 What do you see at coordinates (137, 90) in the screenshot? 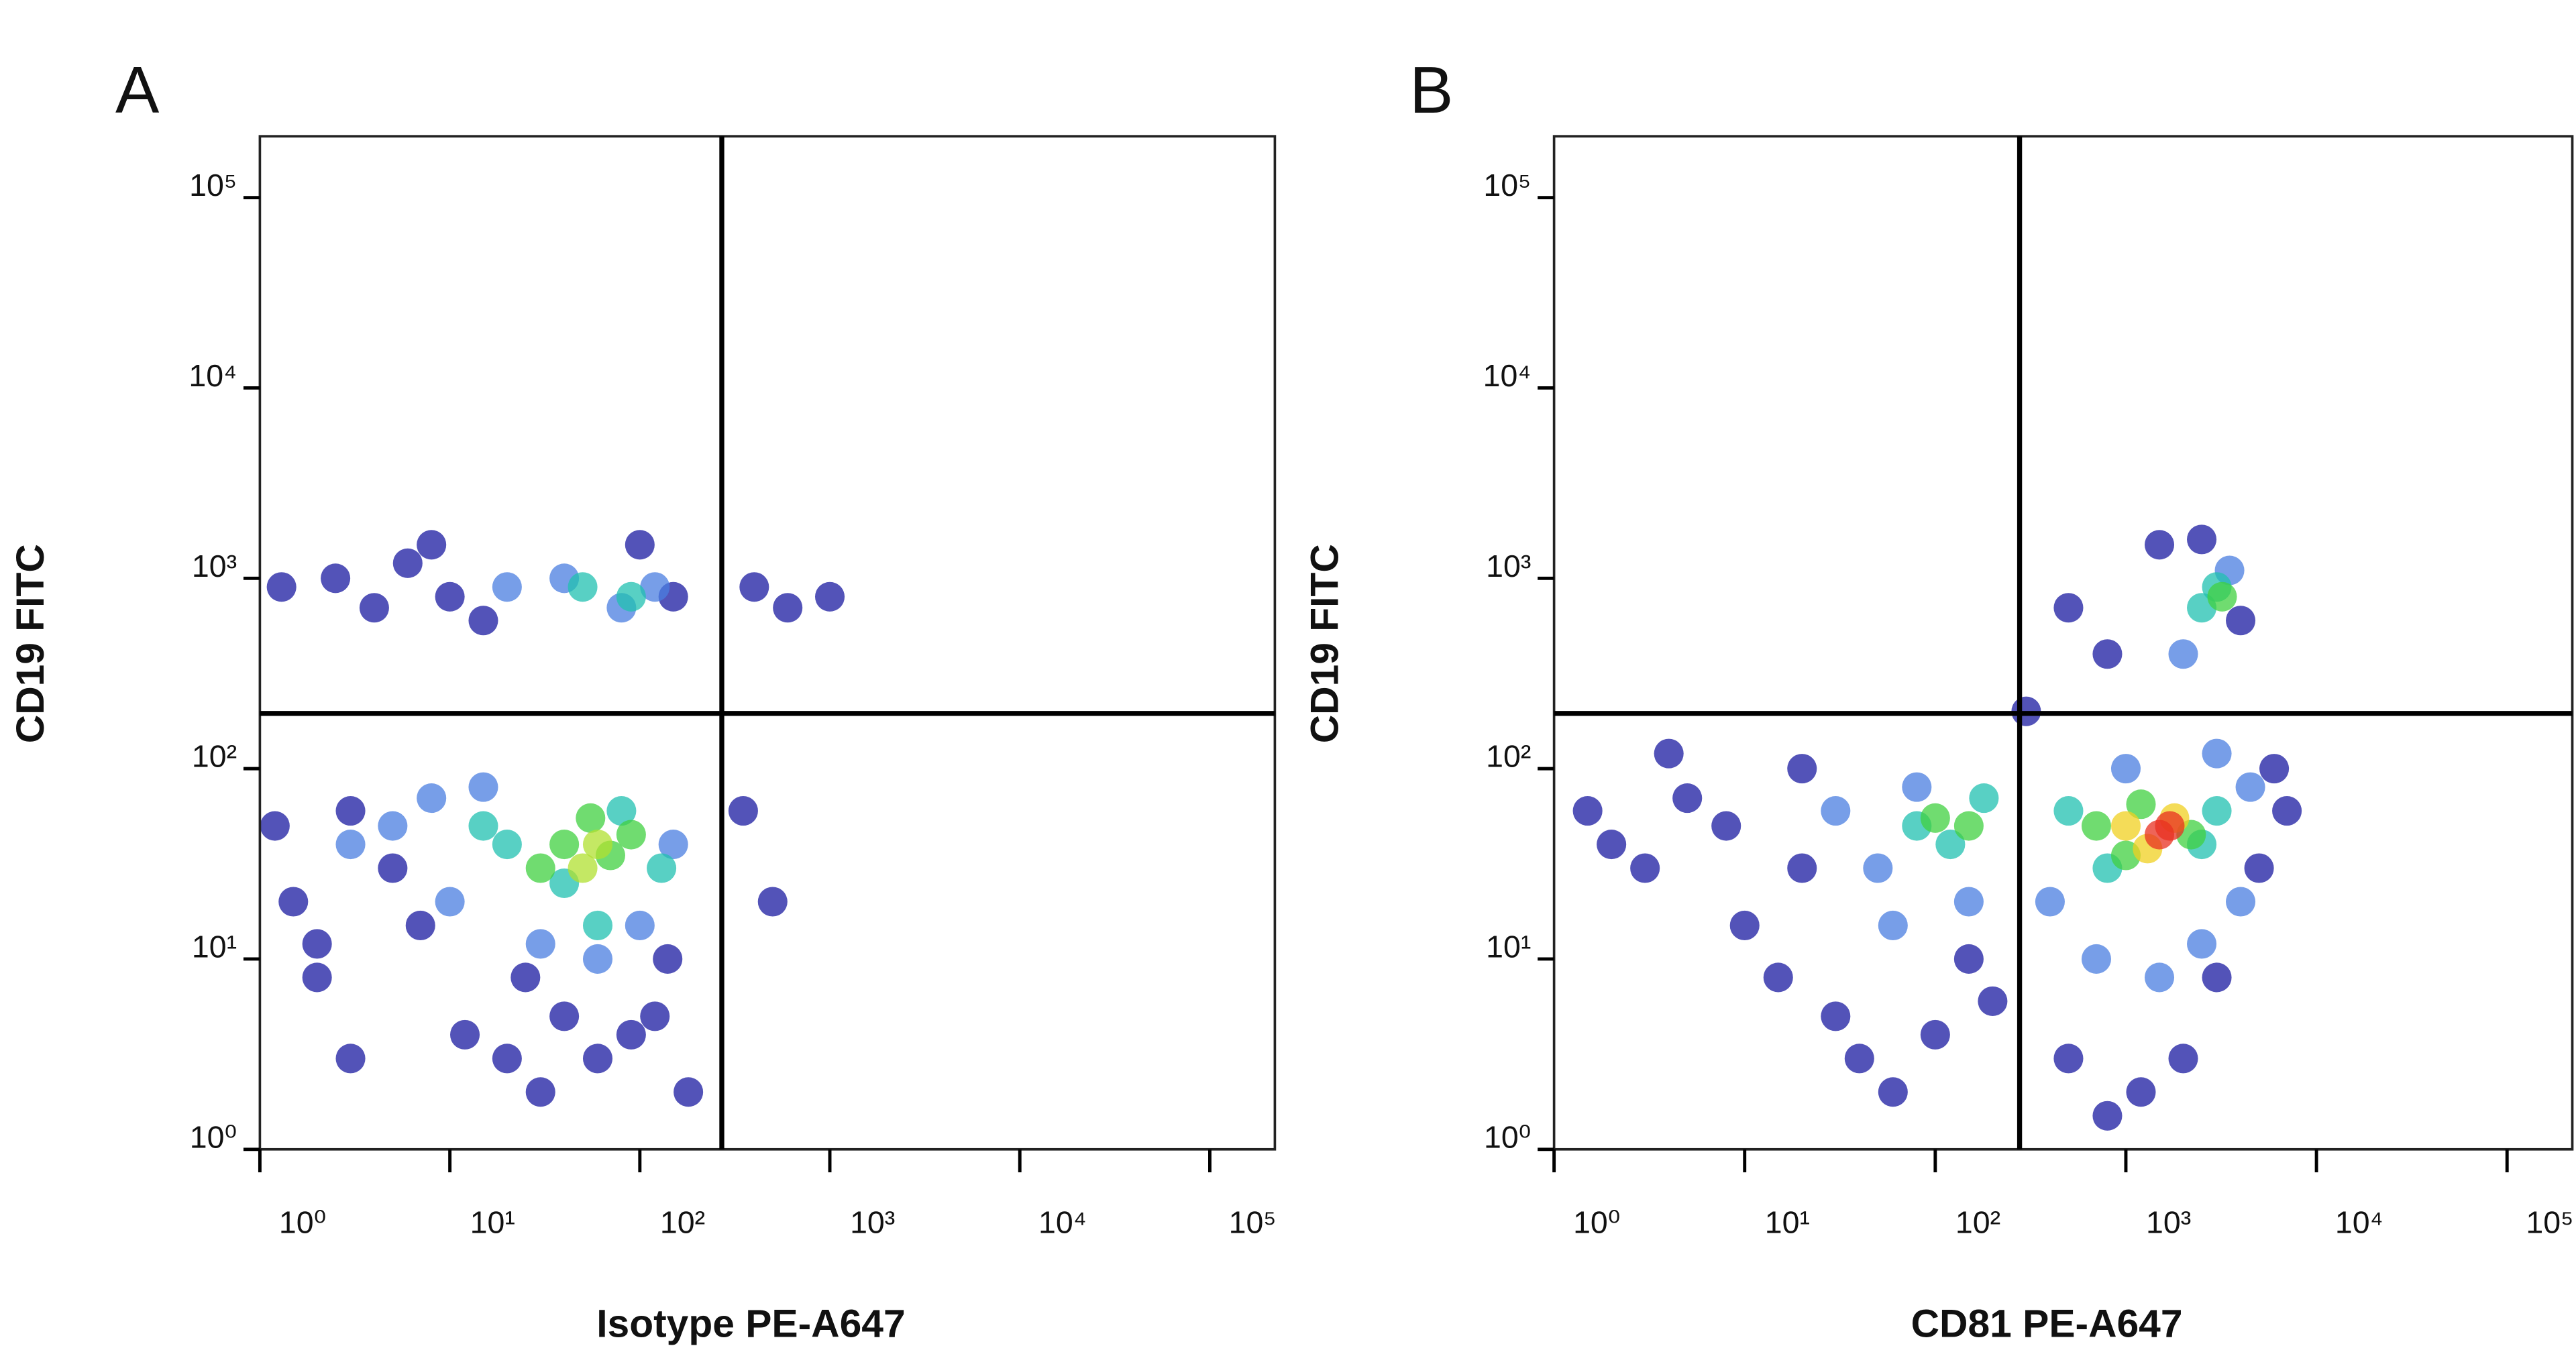
I see `panel-label: A` at bounding box center [137, 90].